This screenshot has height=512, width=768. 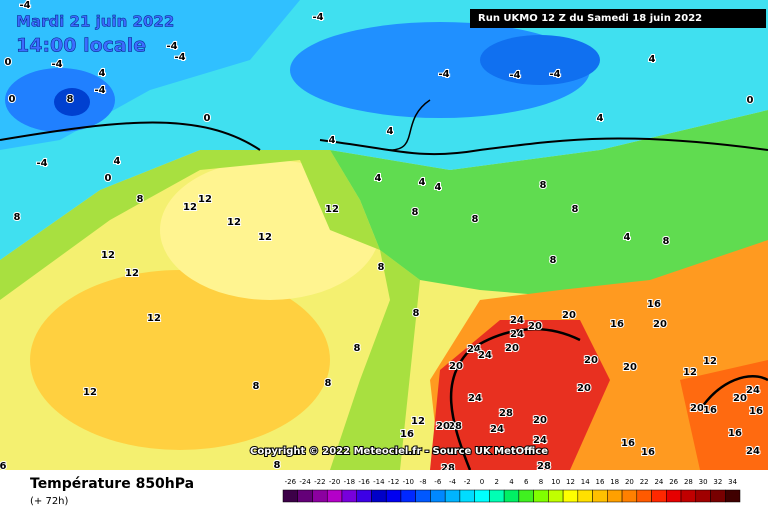 I want to click on scale-label: 14, so click(x=585, y=482).